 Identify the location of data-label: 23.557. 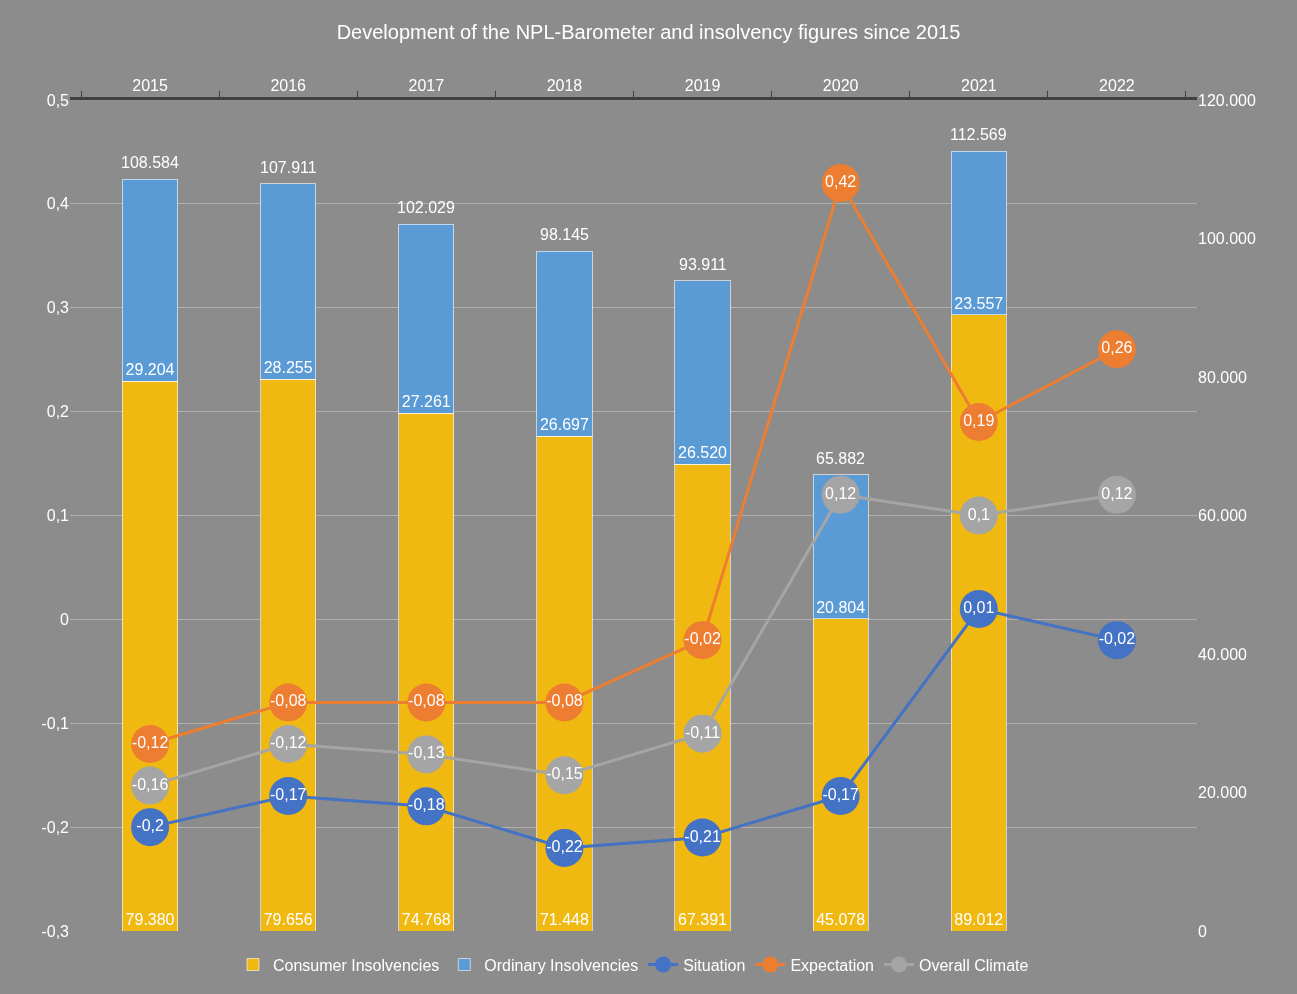
(979, 303).